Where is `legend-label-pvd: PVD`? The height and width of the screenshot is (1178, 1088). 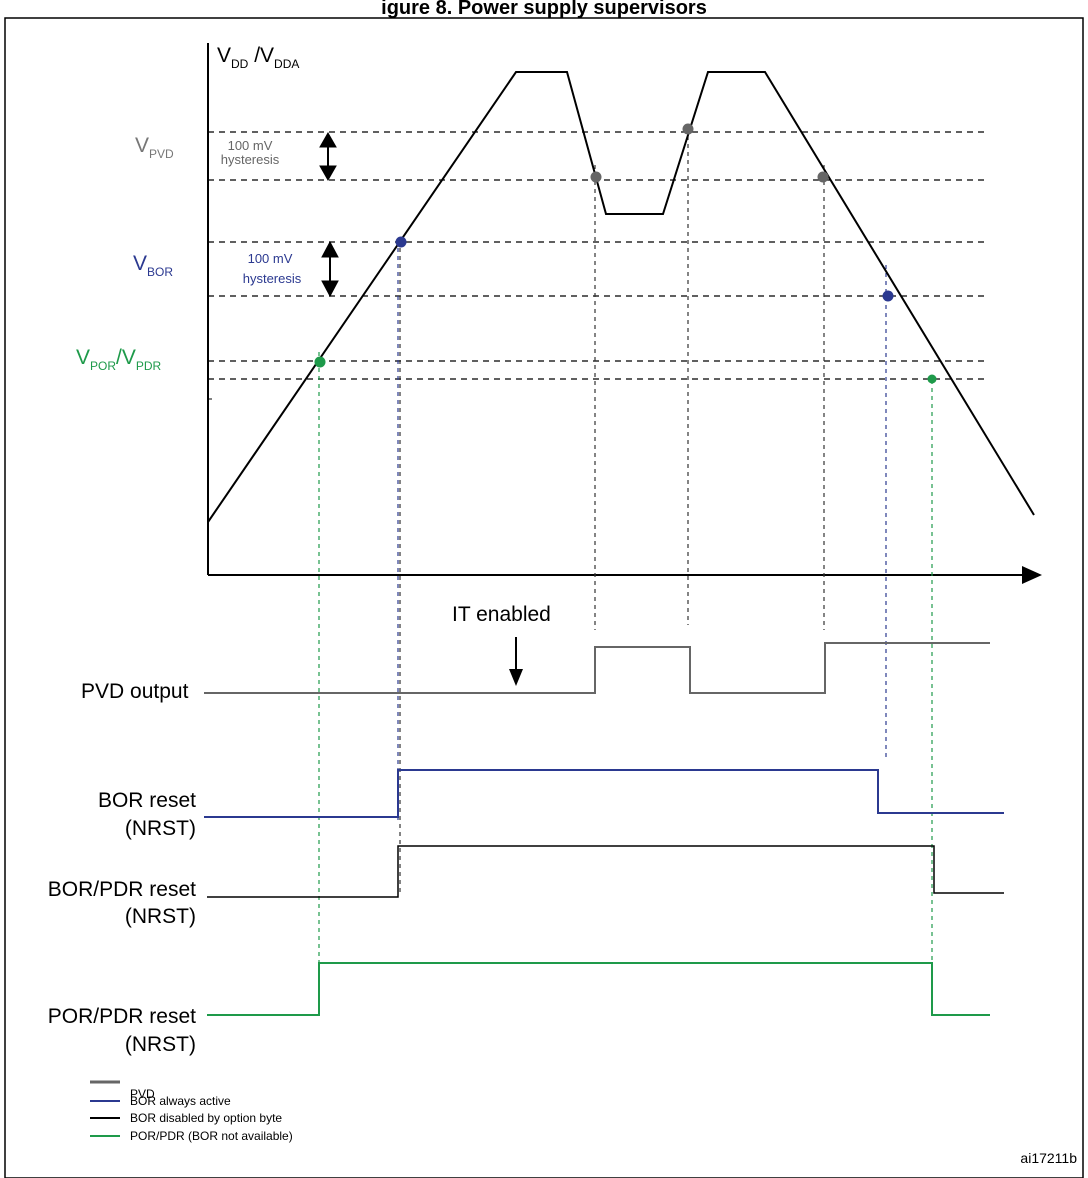 legend-label-pvd: PVD is located at coordinates (142, 1094).